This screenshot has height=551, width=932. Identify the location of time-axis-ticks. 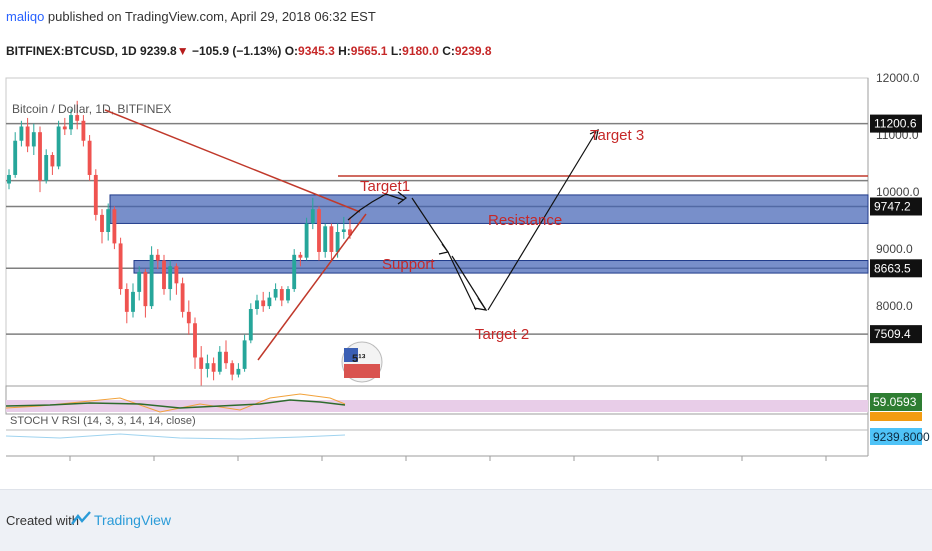
(448, 458).